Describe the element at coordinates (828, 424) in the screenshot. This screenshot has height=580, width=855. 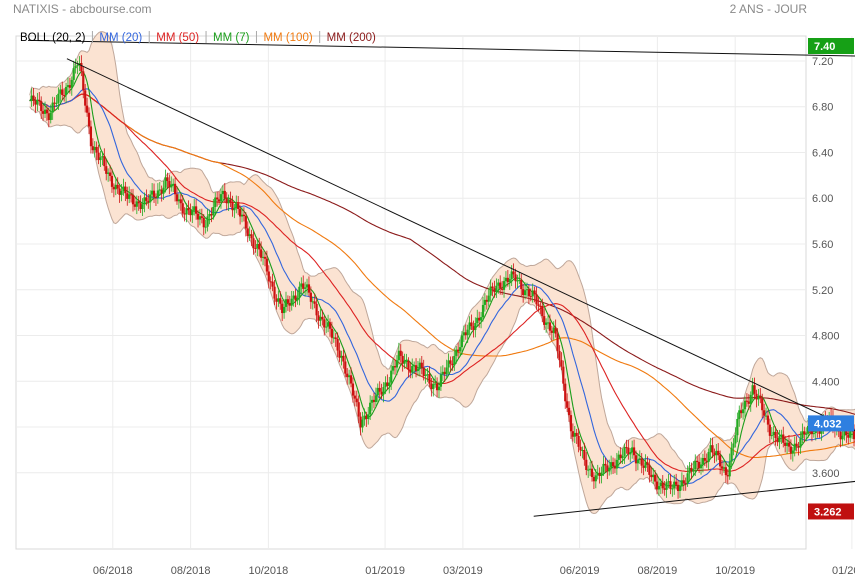
I see `price-badge-label: 4.032` at that location.